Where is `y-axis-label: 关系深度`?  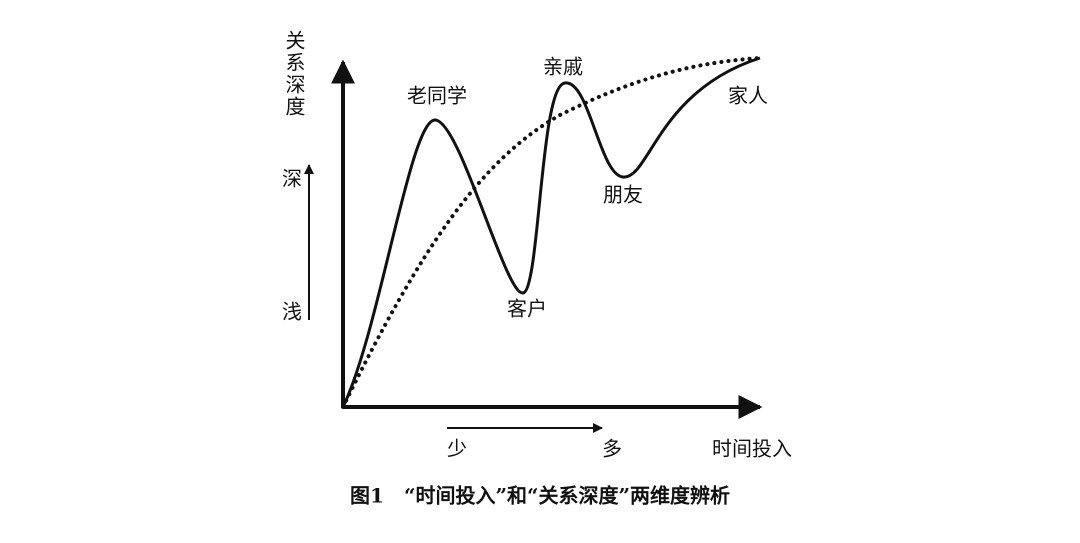 y-axis-label: 关系深度 is located at coordinates (294, 74).